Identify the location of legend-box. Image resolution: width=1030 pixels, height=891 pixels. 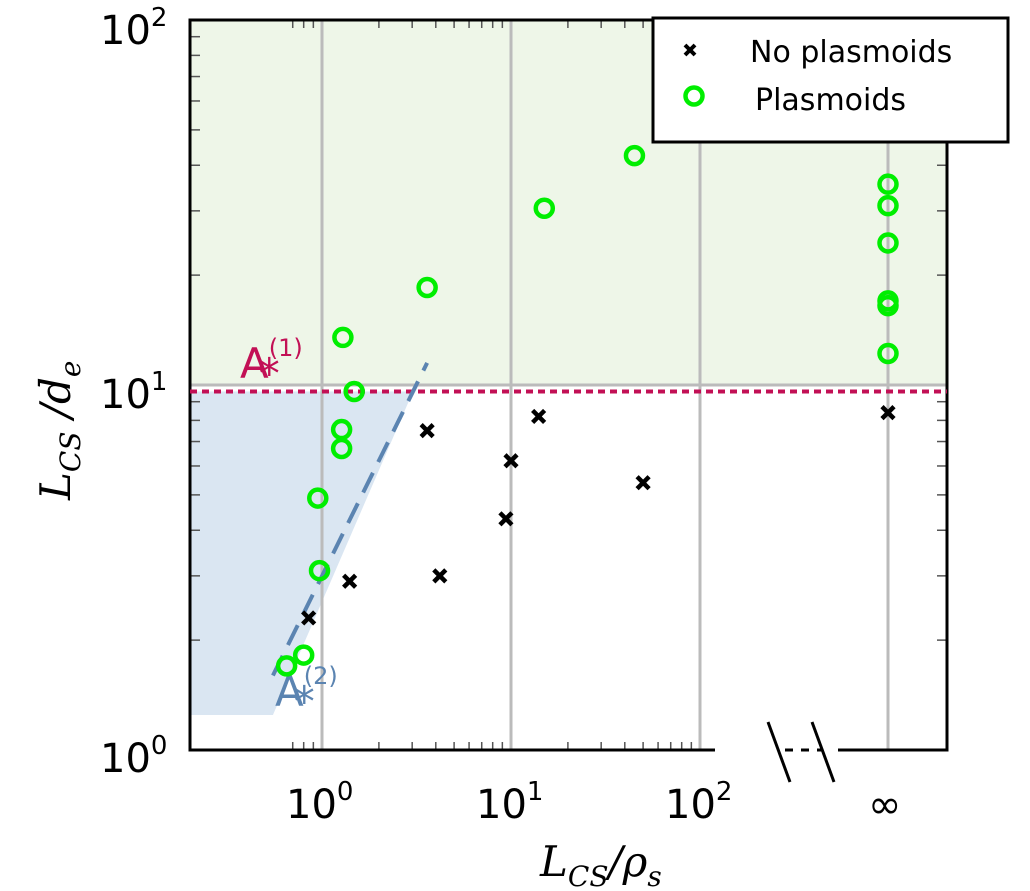
(830, 80).